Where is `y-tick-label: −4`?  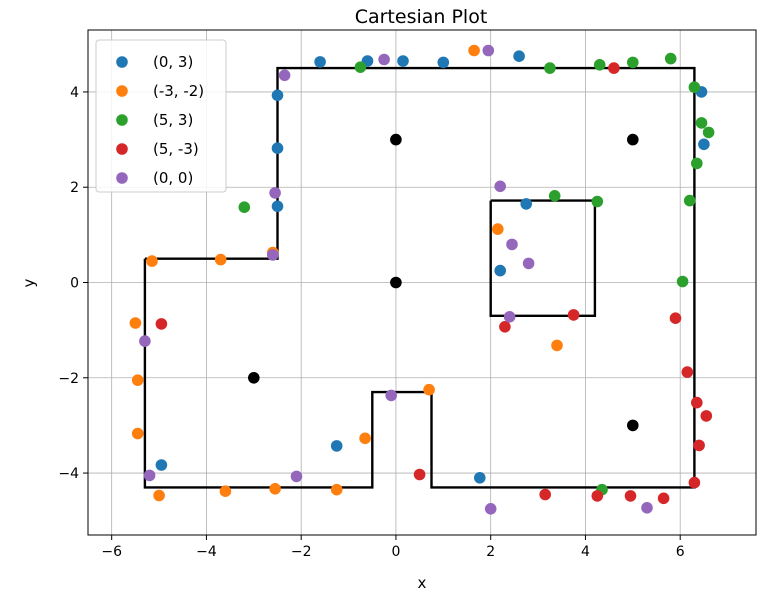 y-tick-label: −4 is located at coordinates (68, 474).